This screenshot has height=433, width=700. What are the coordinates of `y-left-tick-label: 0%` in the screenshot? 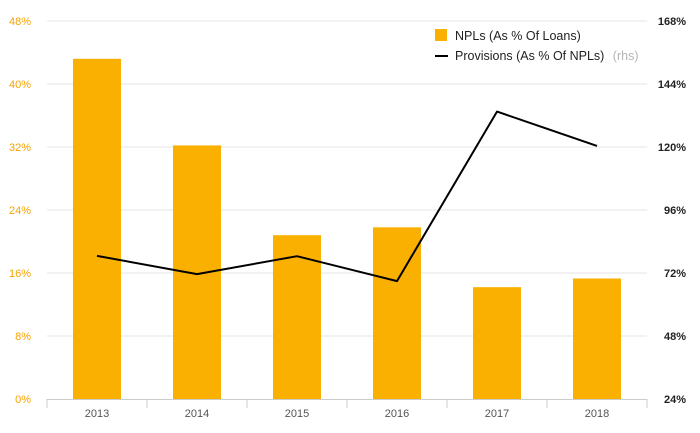 It's located at (23, 400).